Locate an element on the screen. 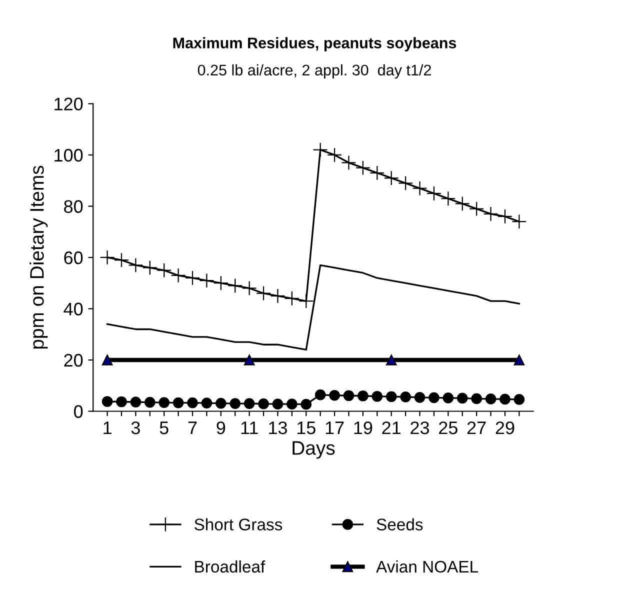 The height and width of the screenshot is (603, 629). y-tick-label: 40 is located at coordinates (73, 309).